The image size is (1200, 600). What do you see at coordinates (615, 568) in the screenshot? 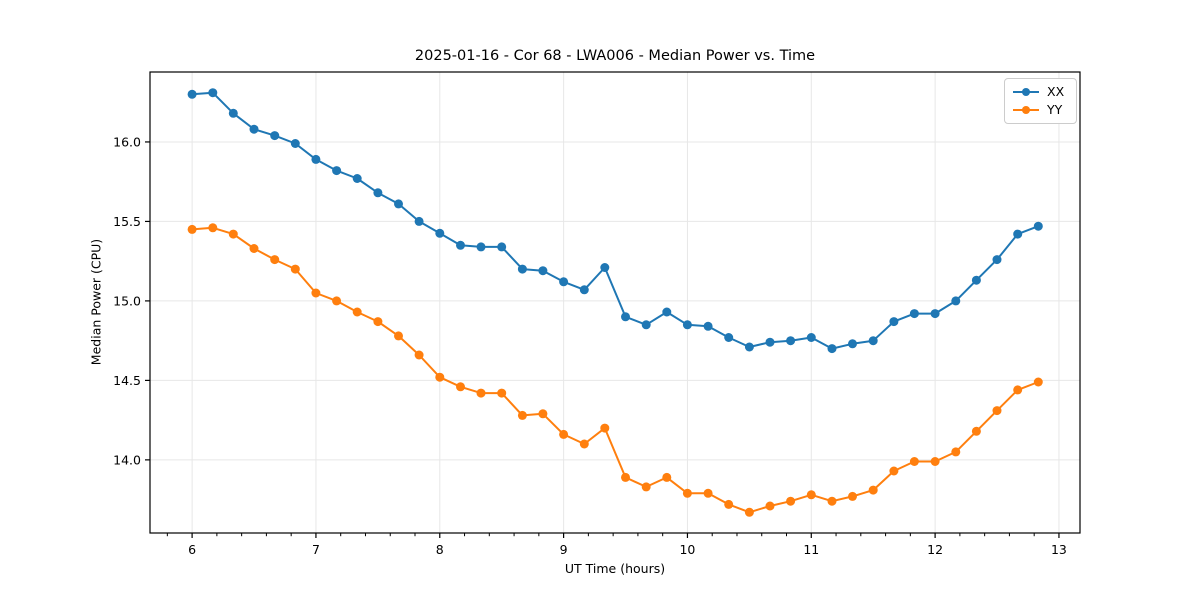
I see `x-axis-label: UT Time (hours)` at bounding box center [615, 568].